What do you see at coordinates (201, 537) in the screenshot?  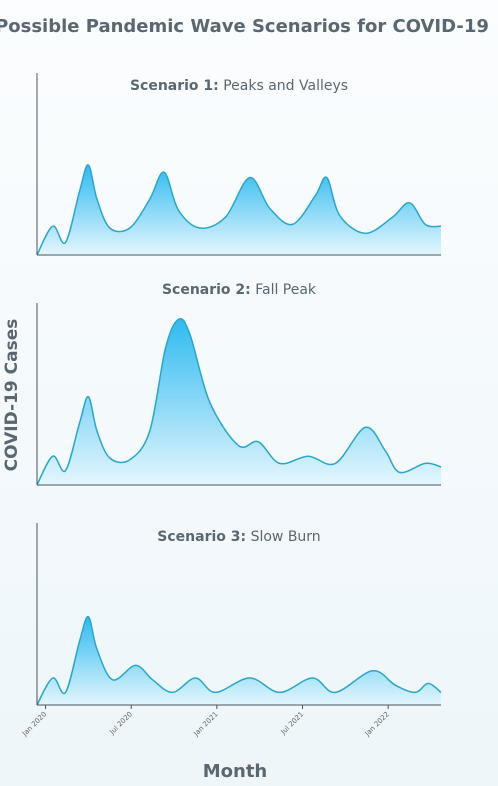 I see `panel-label: Scenario 3:` at bounding box center [201, 537].